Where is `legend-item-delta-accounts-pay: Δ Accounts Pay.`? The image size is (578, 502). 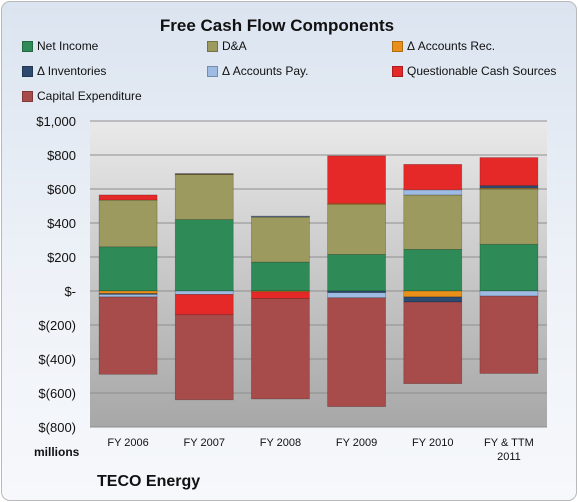 legend-item-delta-accounts-pay: Δ Accounts Pay. is located at coordinates (258, 71).